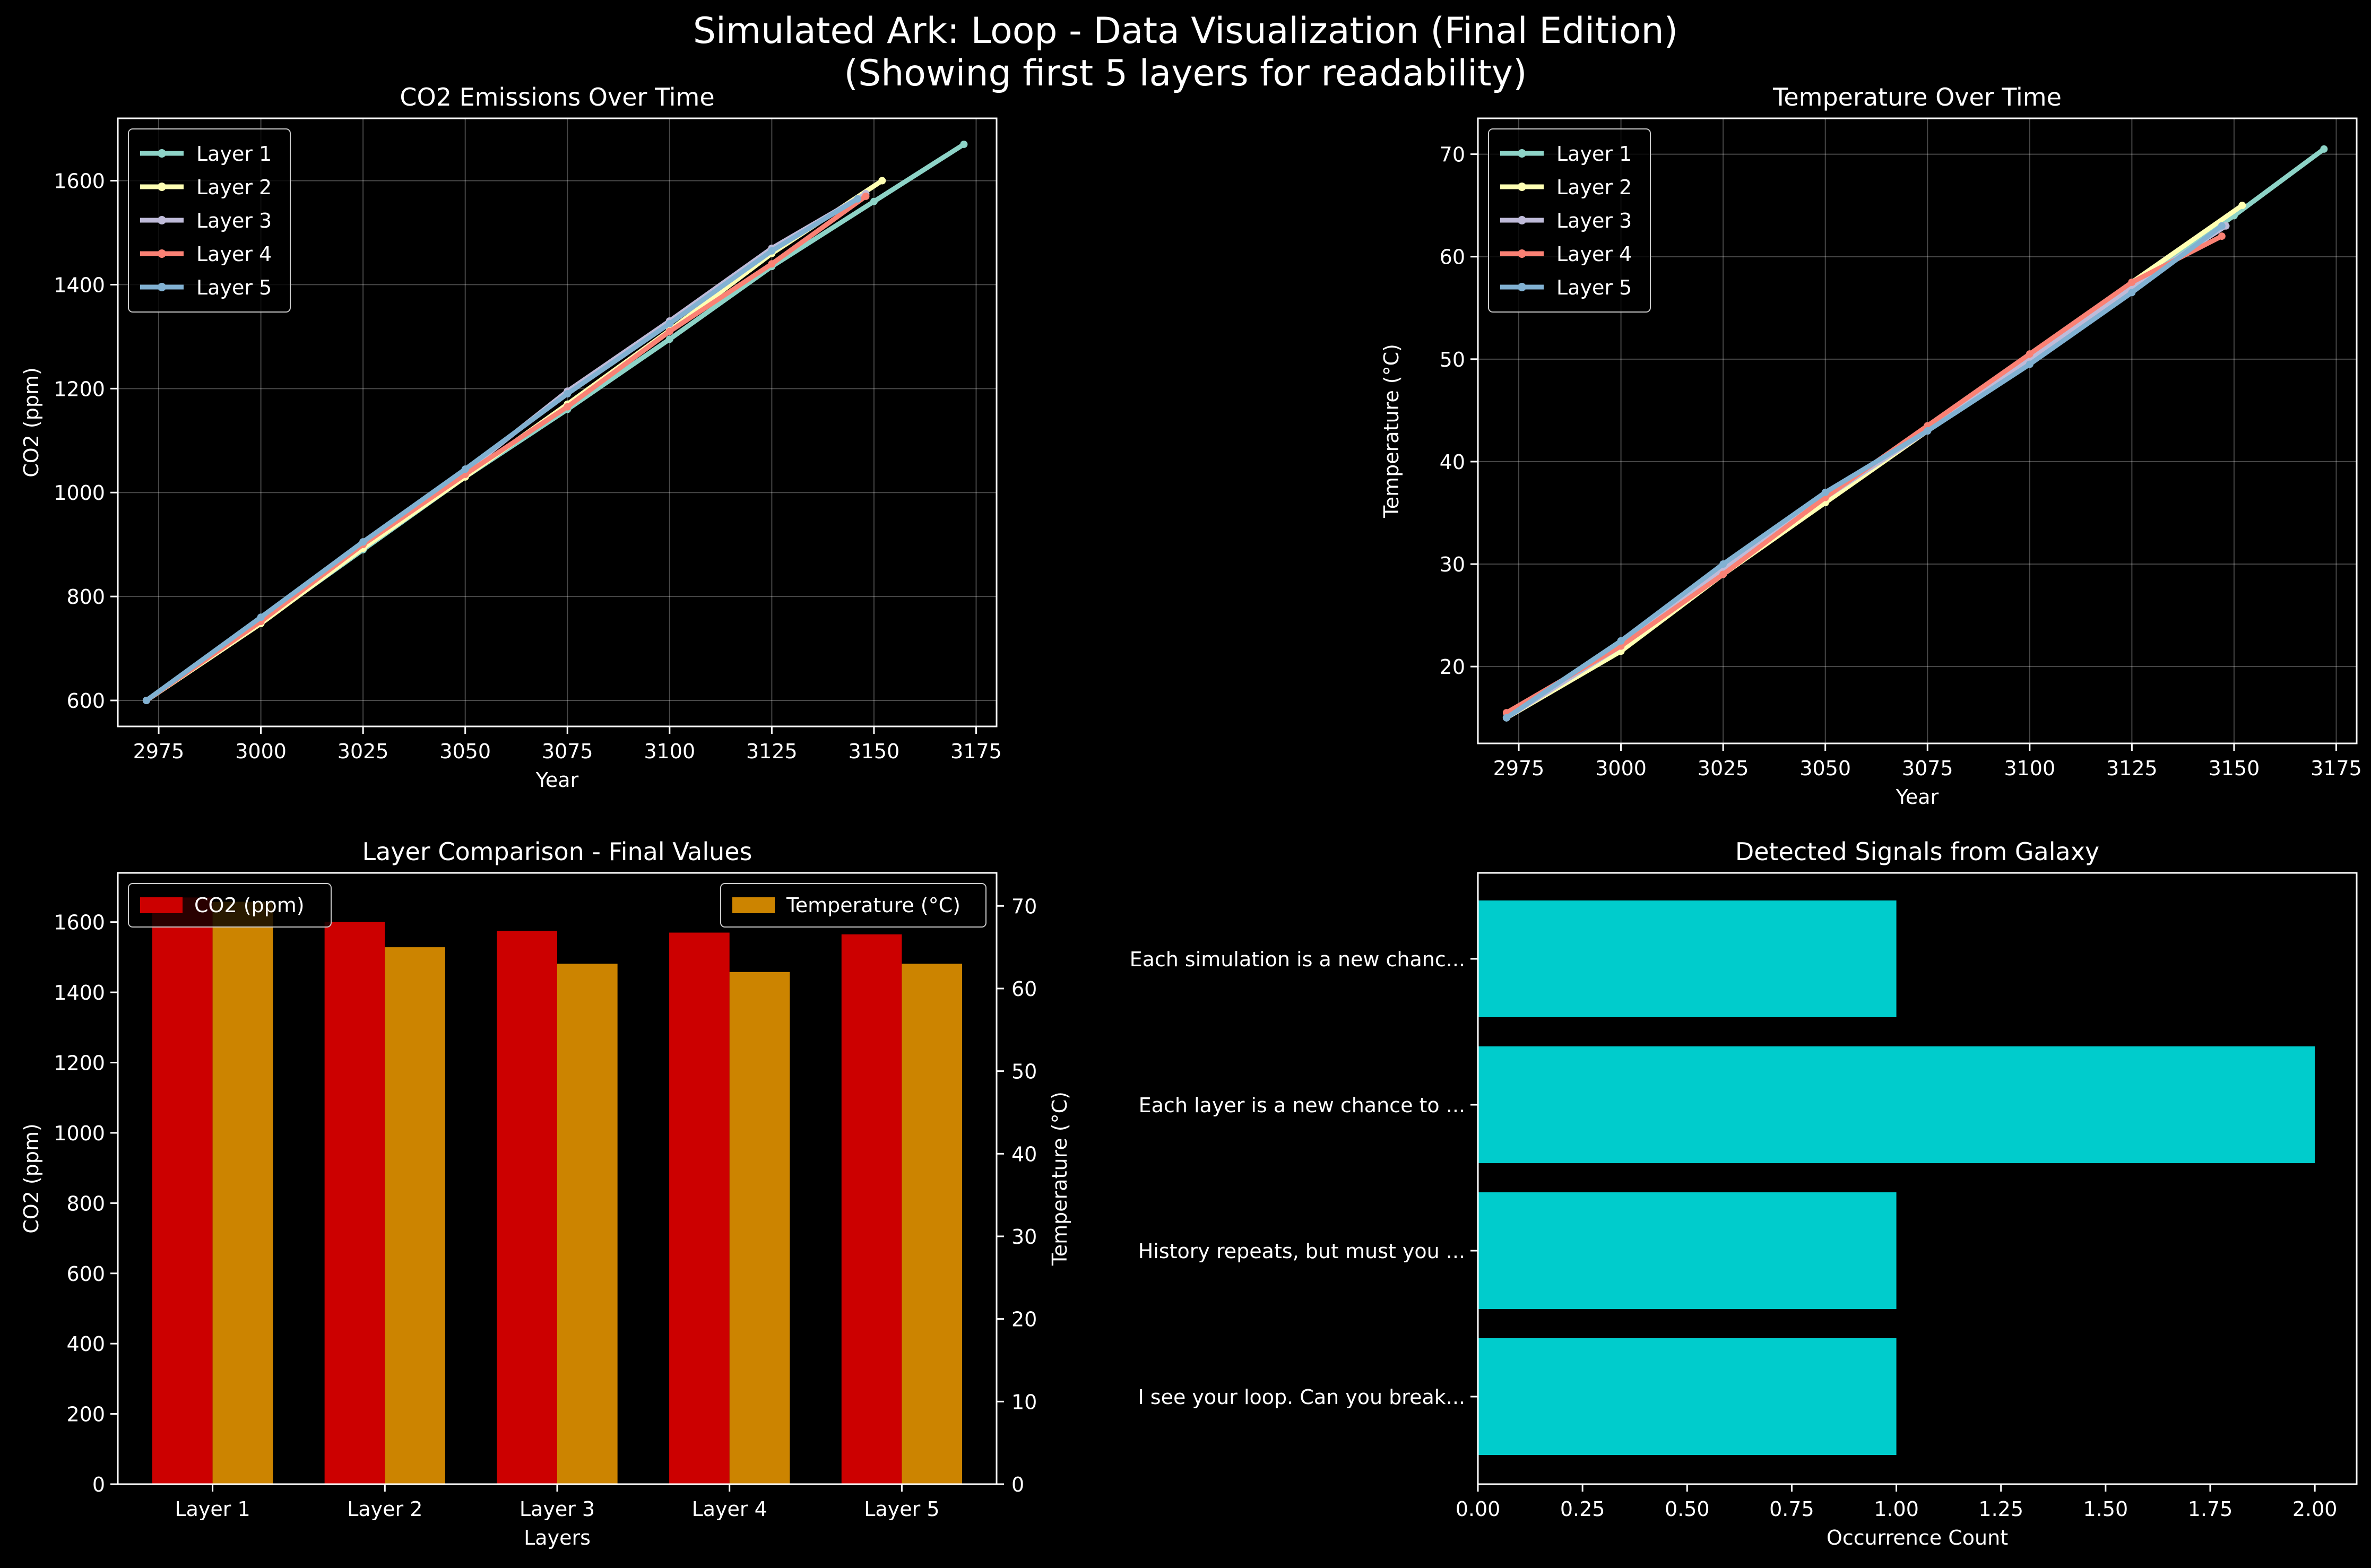 The width and height of the screenshot is (2371, 1568). I want to click on temperature-axes-frame, so click(1917, 430).